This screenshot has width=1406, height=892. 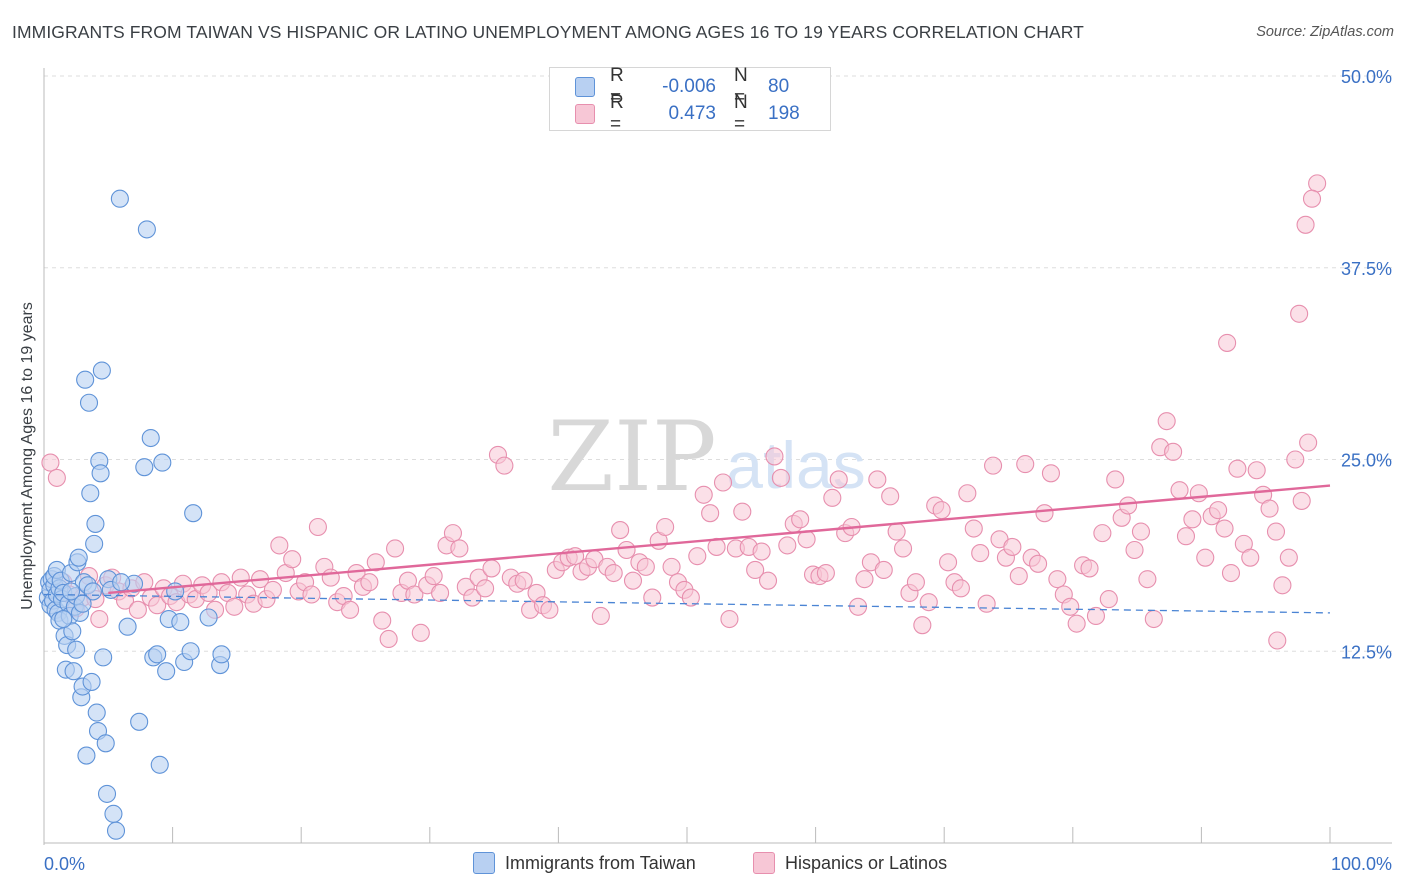 What do you see at coordinates (795, 465) in the screenshot?
I see `watermark-atlas: atlas` at bounding box center [795, 465].